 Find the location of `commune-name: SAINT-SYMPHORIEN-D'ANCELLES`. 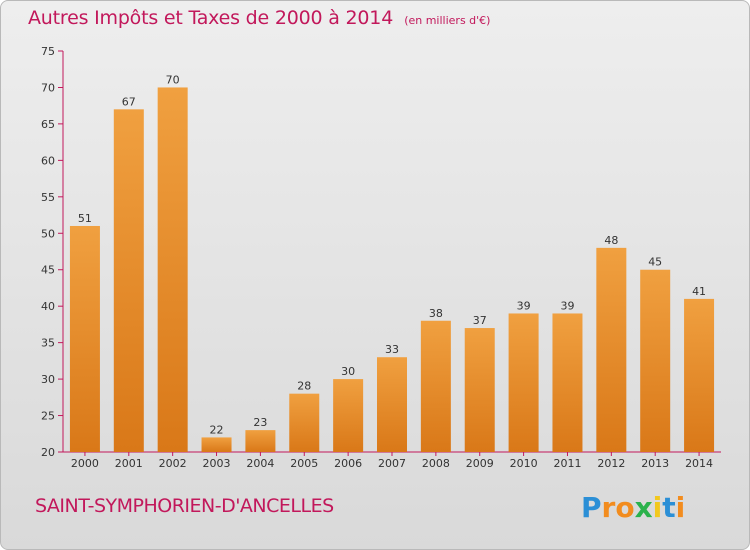

commune-name: SAINT-SYMPHORIEN-D'ANCELLES is located at coordinates (184, 506).